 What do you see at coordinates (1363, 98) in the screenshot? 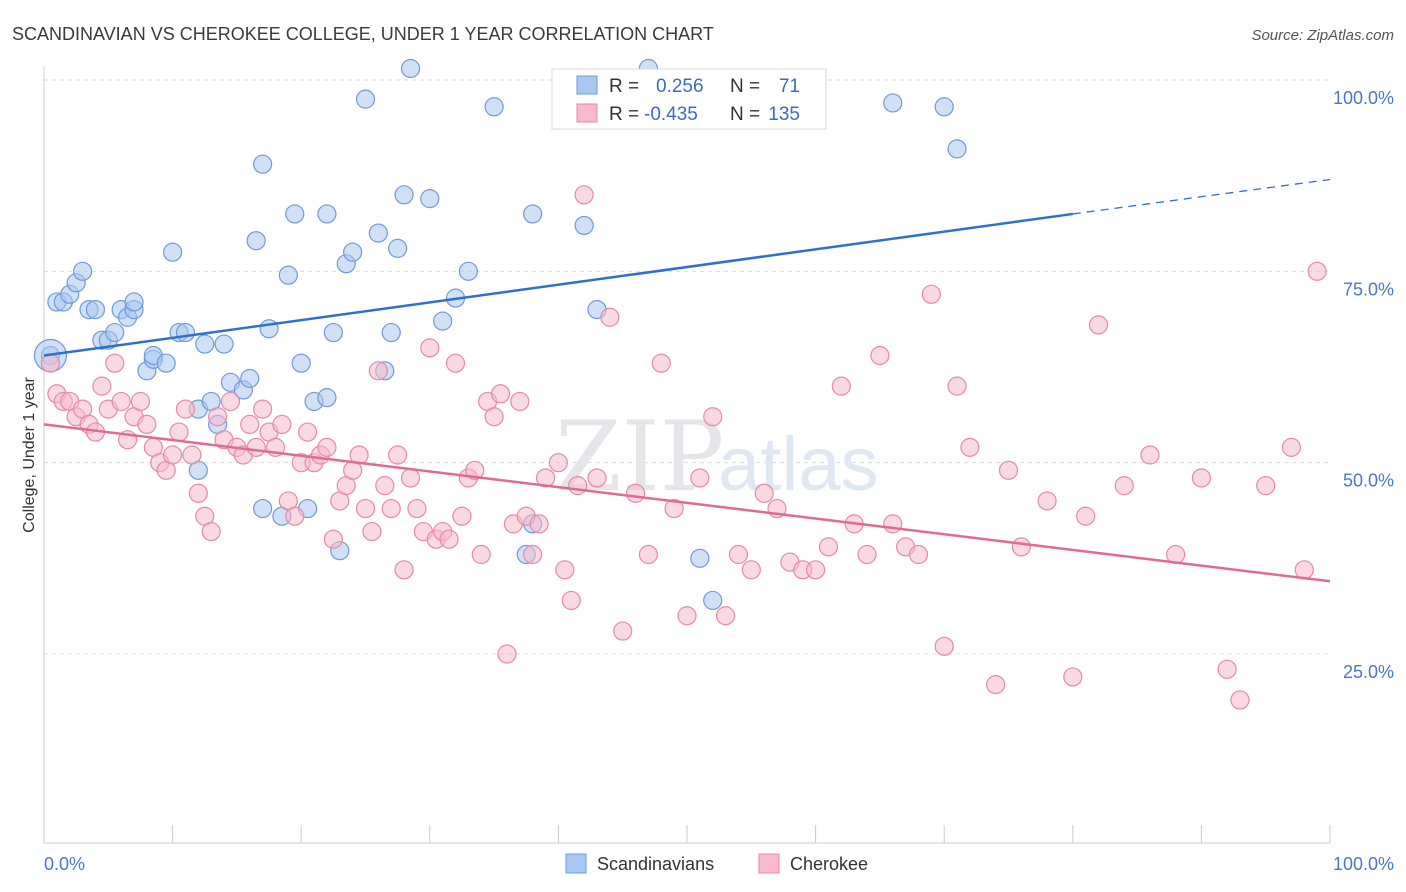
I see `y-tick-label-0: 100.0%` at bounding box center [1363, 98].